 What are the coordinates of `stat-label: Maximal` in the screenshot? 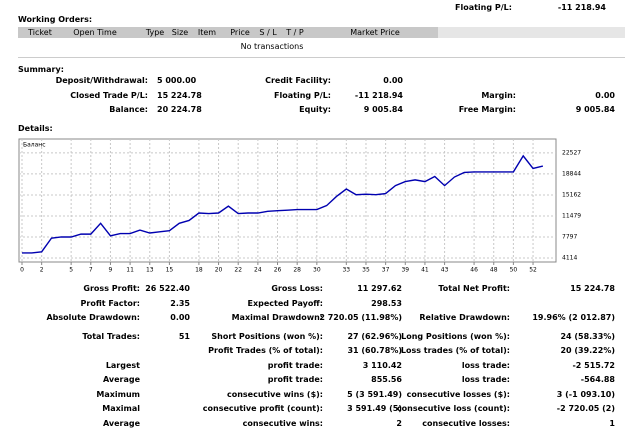 It's located at (121, 408).